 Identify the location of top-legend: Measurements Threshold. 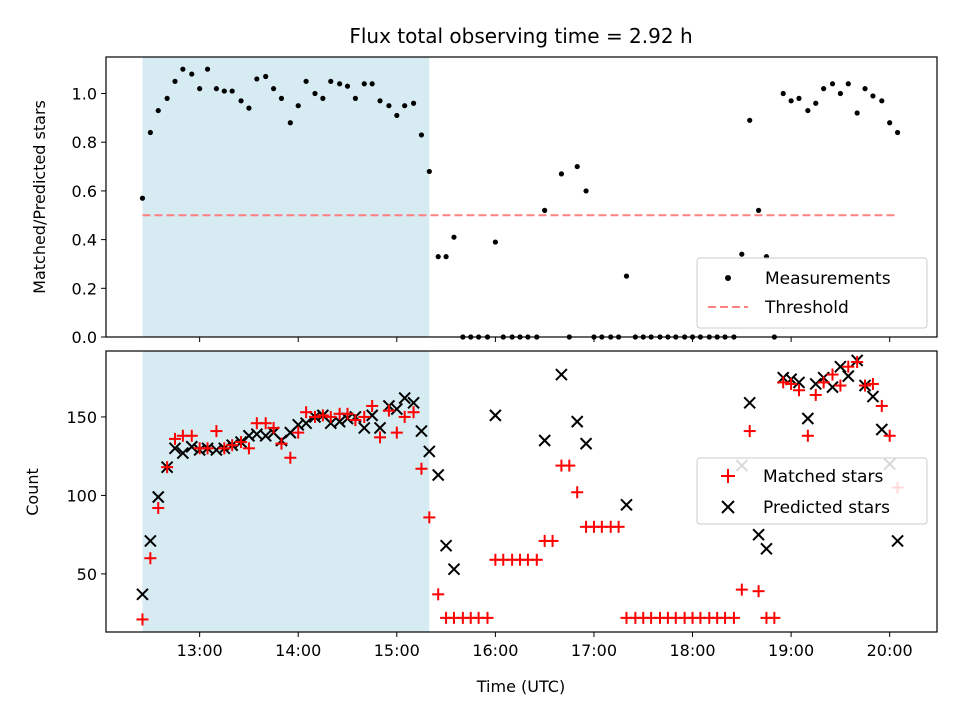
(812, 293).